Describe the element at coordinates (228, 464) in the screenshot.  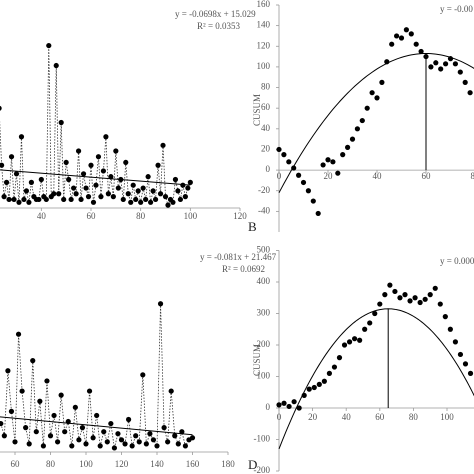
I see `x-tick-label: 180` at that location.